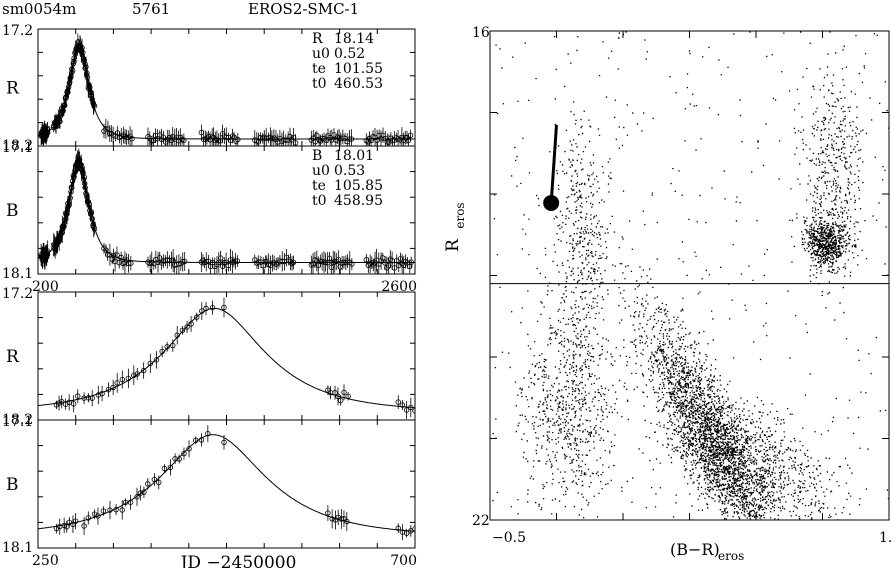 This screenshot has height=568, width=891. What do you see at coordinates (358, 69) in the screenshot?
I see `param-value-2: 101.55` at bounding box center [358, 69].